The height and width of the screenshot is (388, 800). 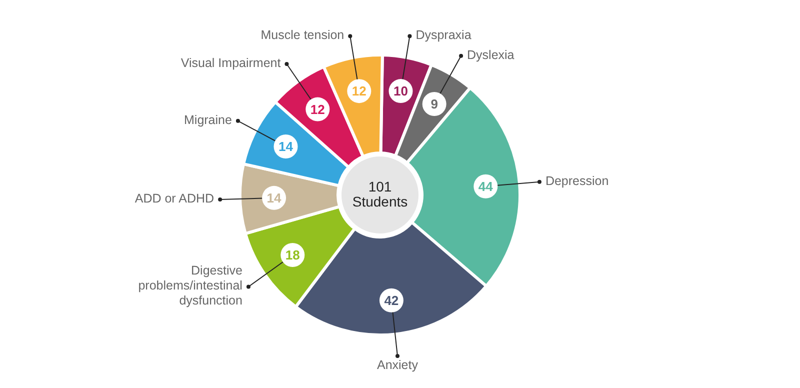 I want to click on slice-label: Muscle tension, so click(x=302, y=35).